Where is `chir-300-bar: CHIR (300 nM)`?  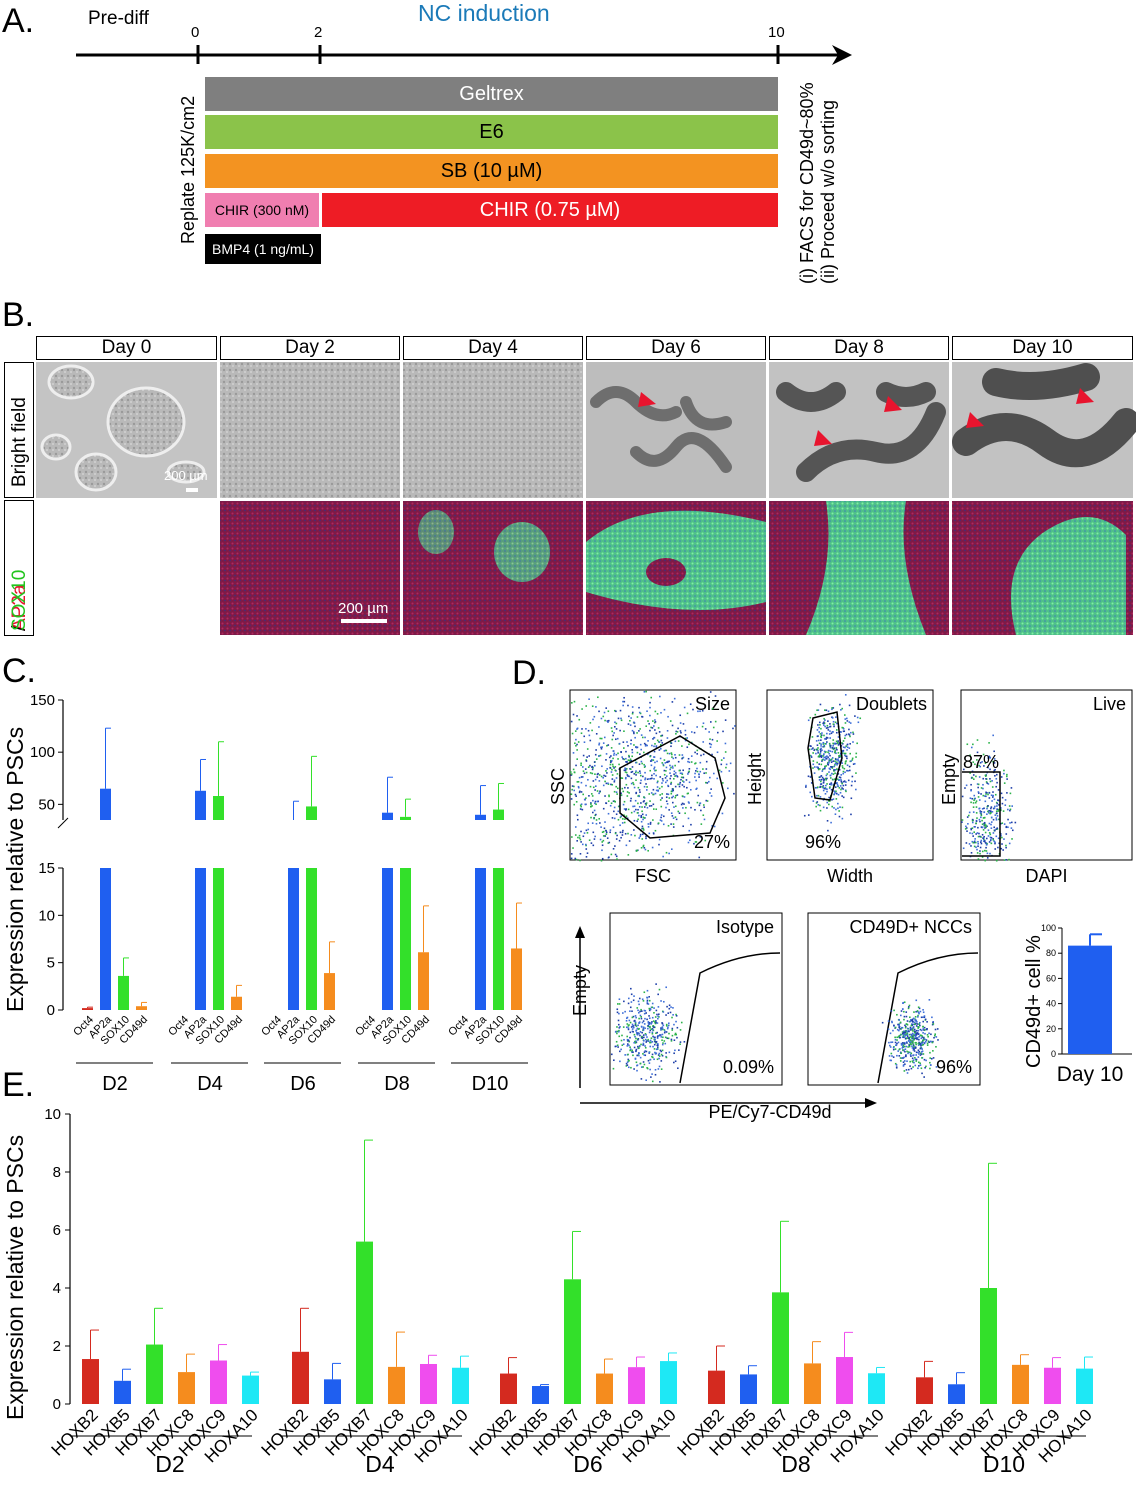 chir-300-bar: CHIR (300 nM) is located at coordinates (262, 210).